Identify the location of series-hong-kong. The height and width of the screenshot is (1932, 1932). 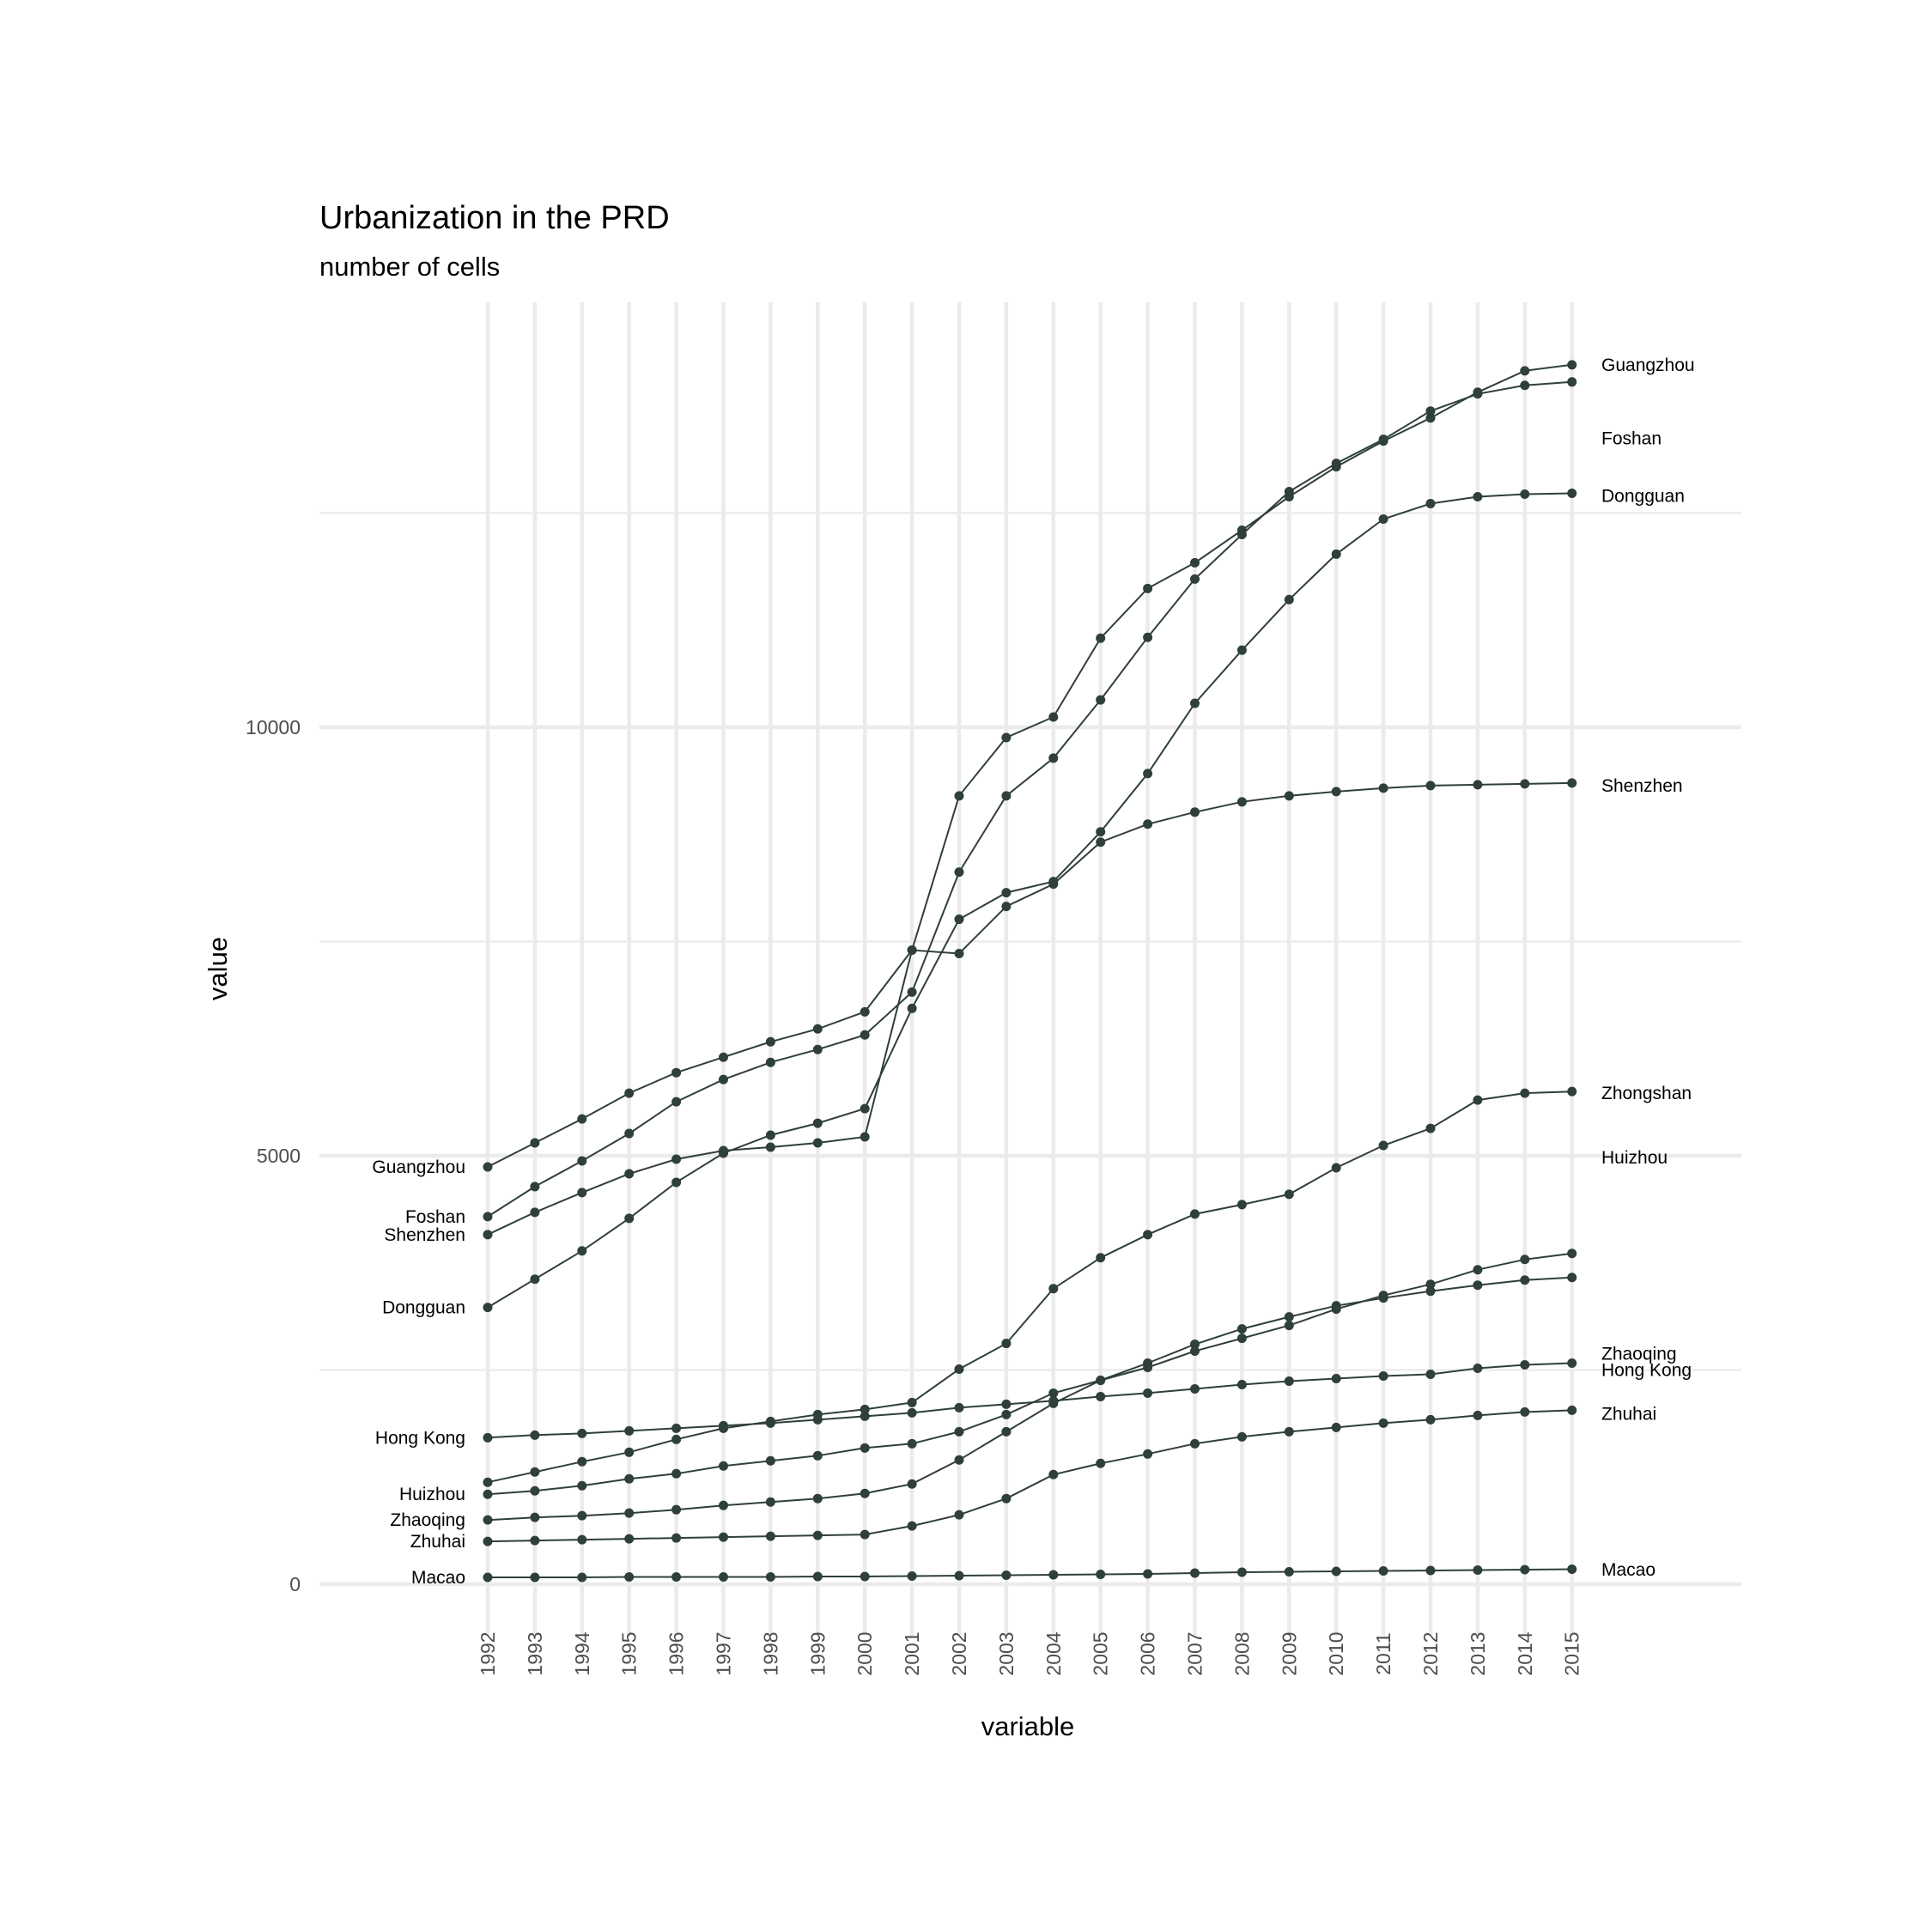
(1030, 1400).